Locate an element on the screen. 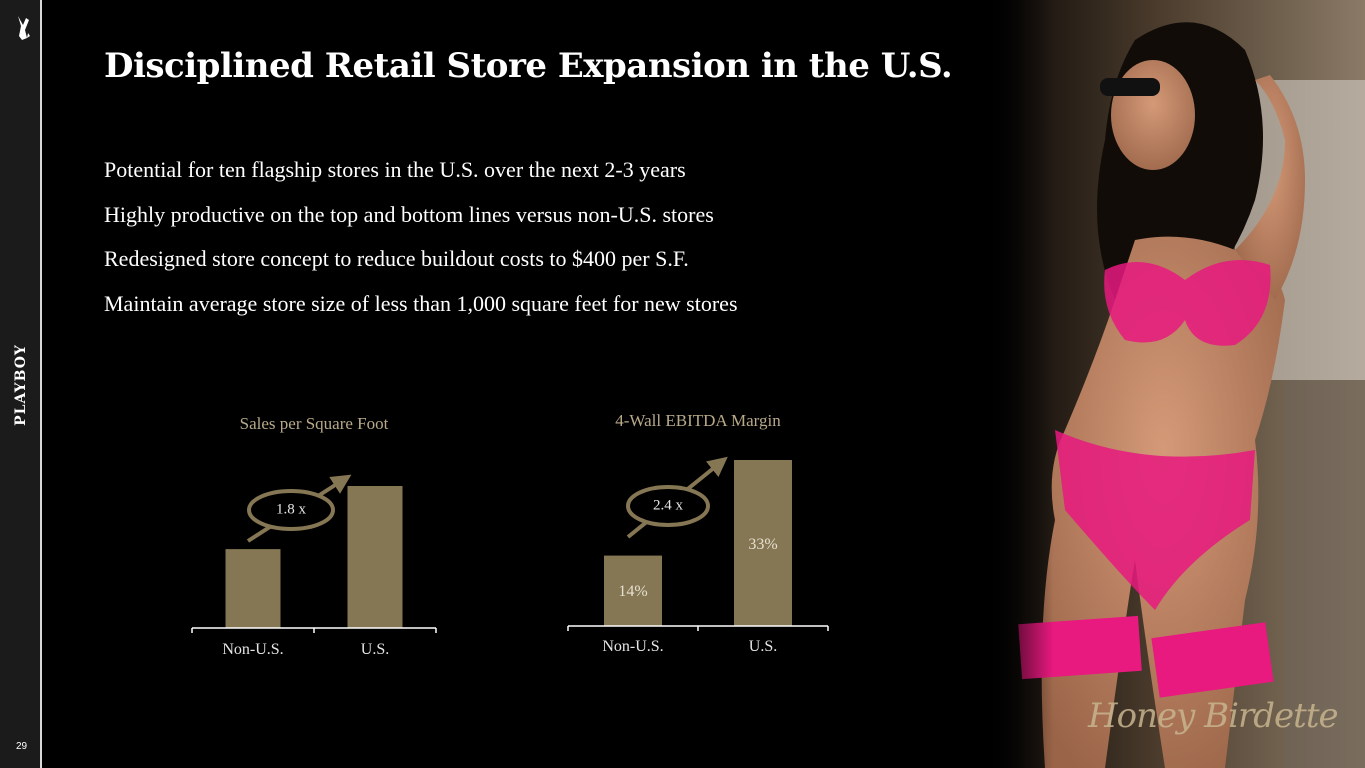 The height and width of the screenshot is (768, 1365). brand-watermark: Honey Birdette is located at coordinates (1213, 716).